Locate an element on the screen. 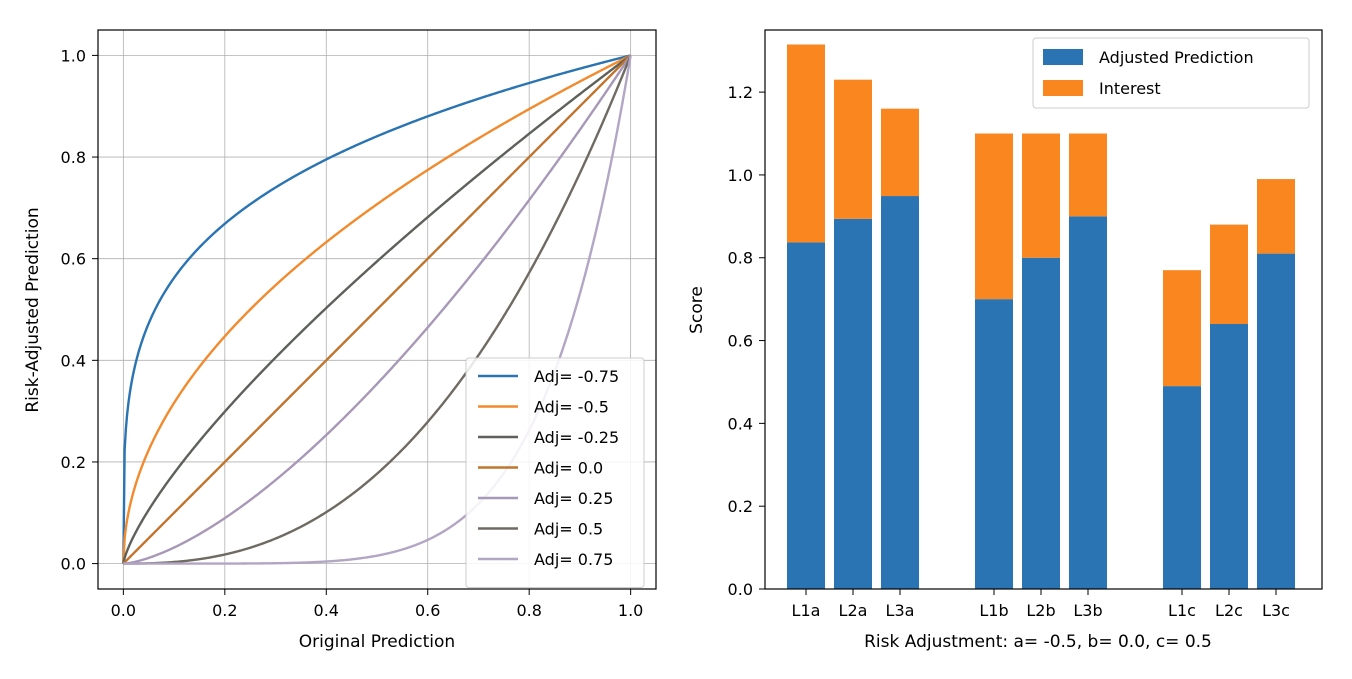 The width and height of the screenshot is (1352, 679). left-y-tick-label-4: 0.8 is located at coordinates (73, 157).